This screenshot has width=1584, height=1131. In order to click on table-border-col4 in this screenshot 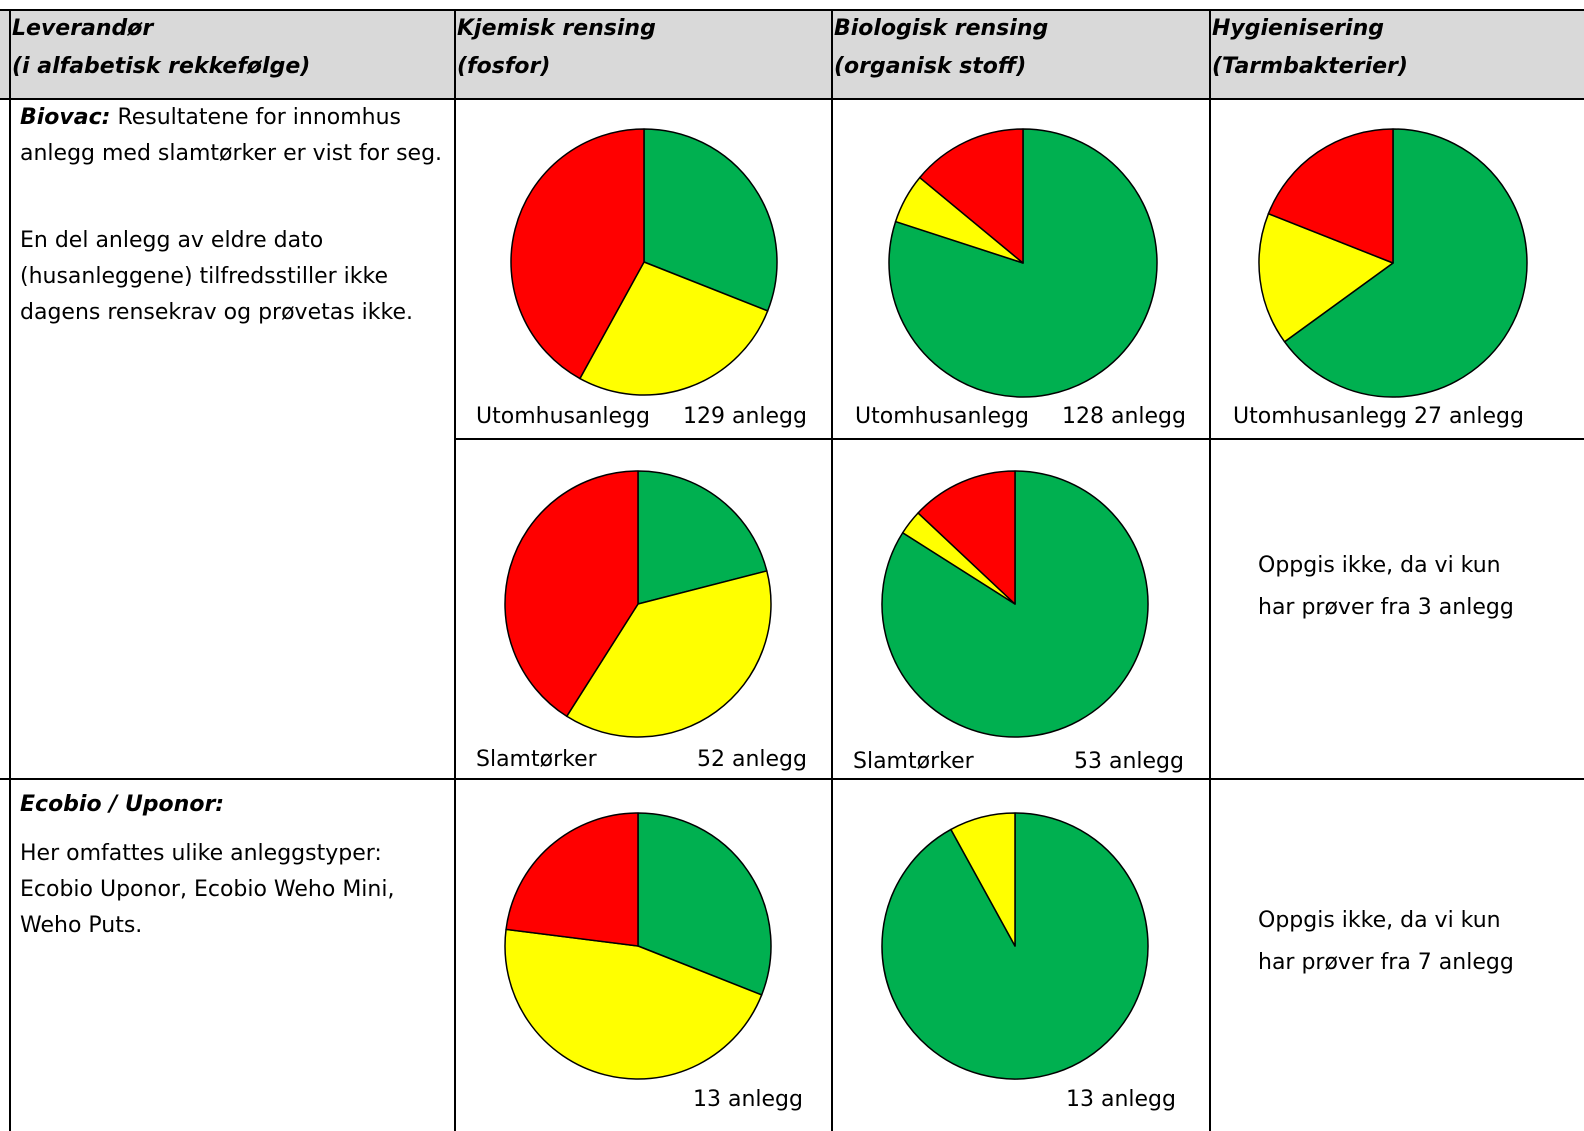, I will do `click(1210, 570)`.